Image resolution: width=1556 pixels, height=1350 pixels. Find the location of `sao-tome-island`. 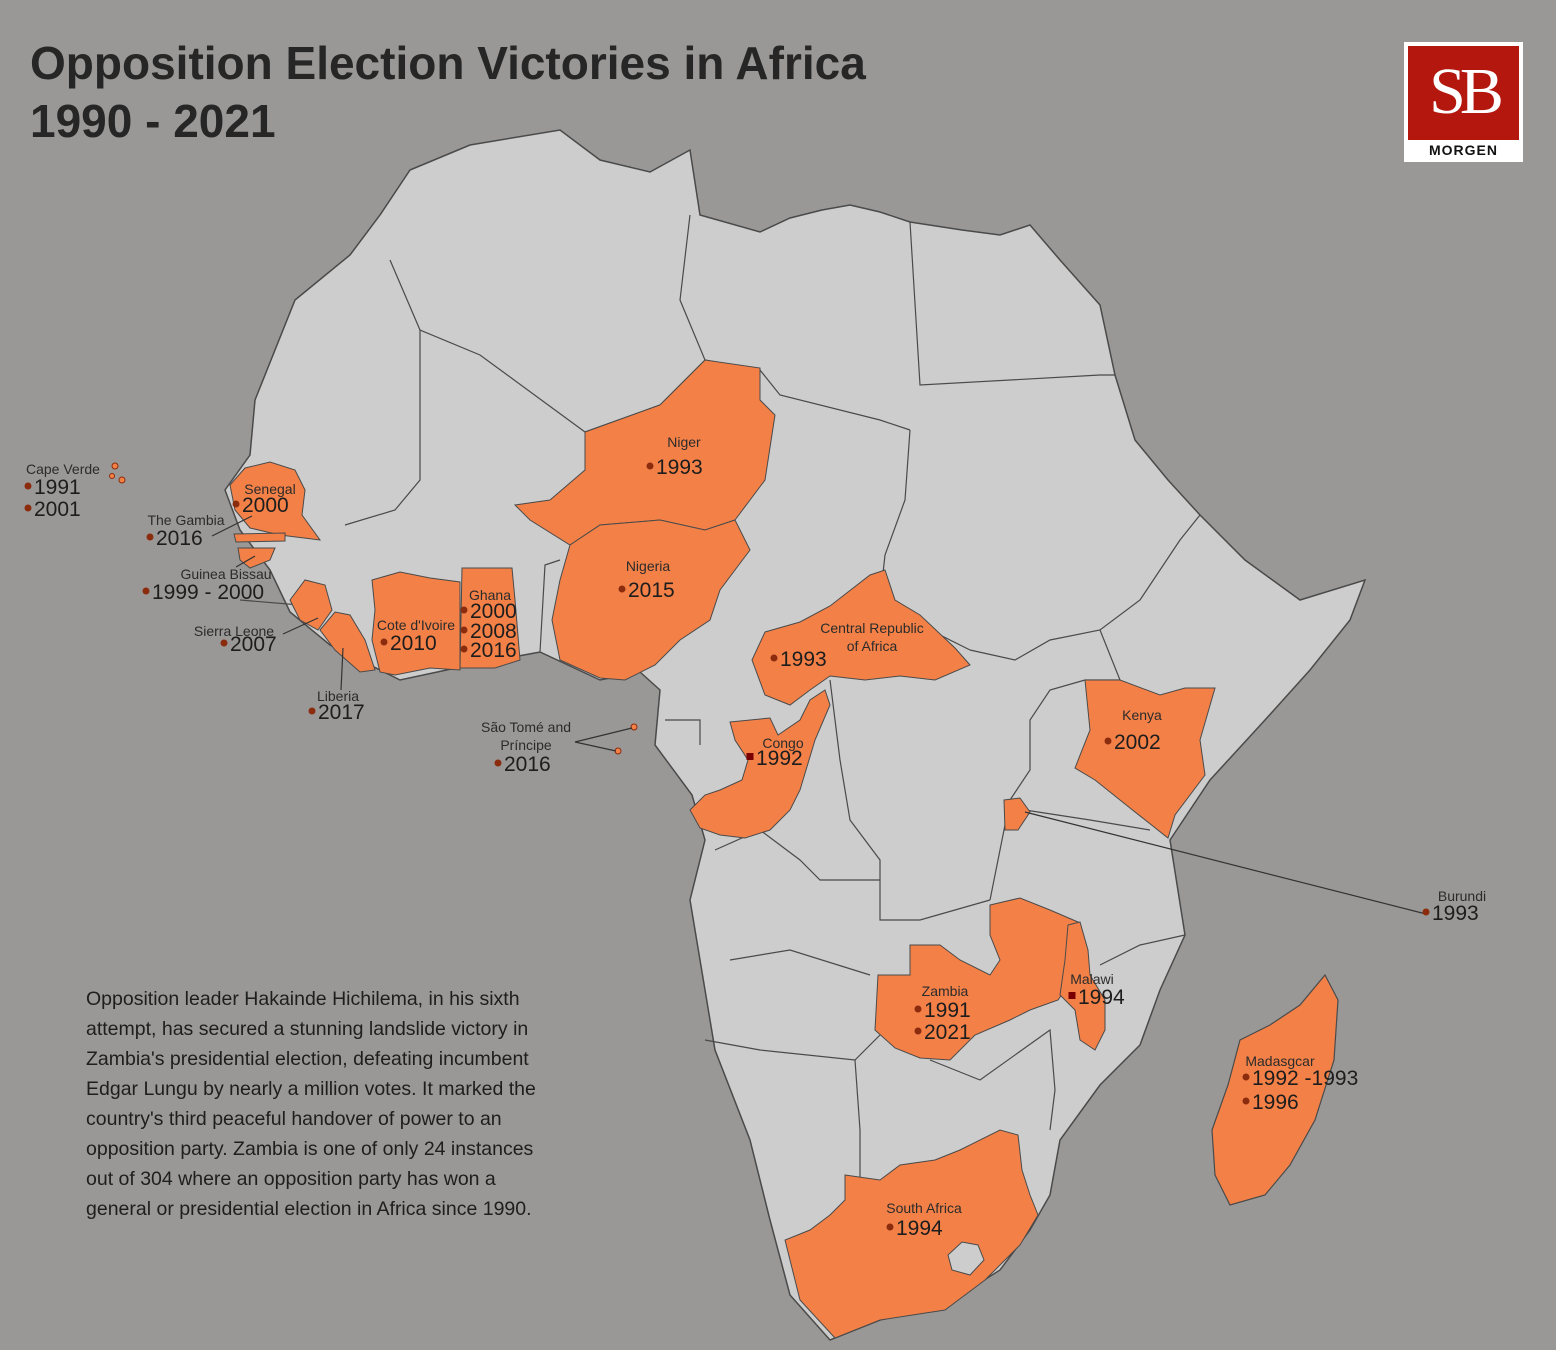

sao-tome-island is located at coordinates (634, 727).